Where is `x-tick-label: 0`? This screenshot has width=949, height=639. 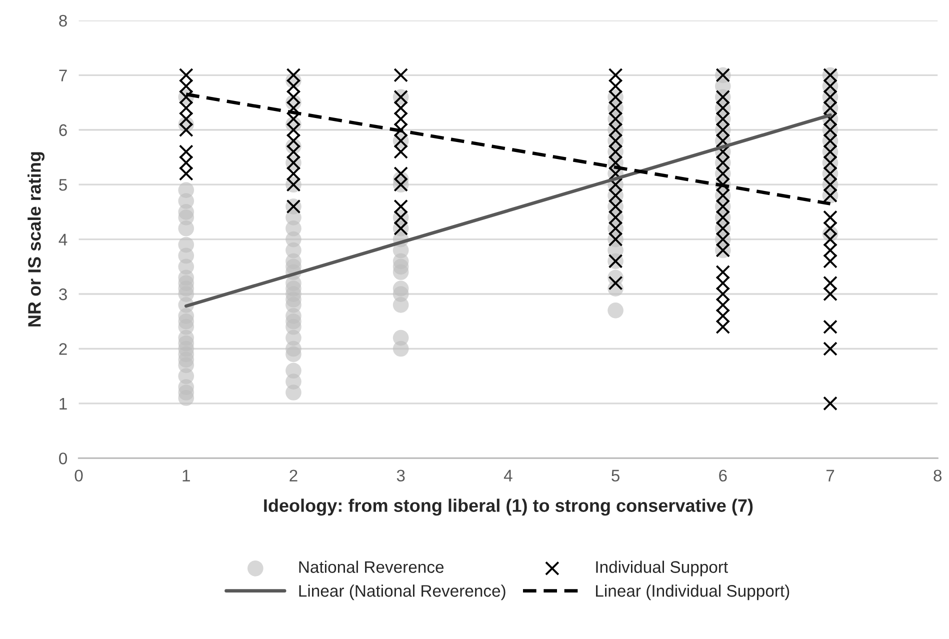 x-tick-label: 0 is located at coordinates (78, 476).